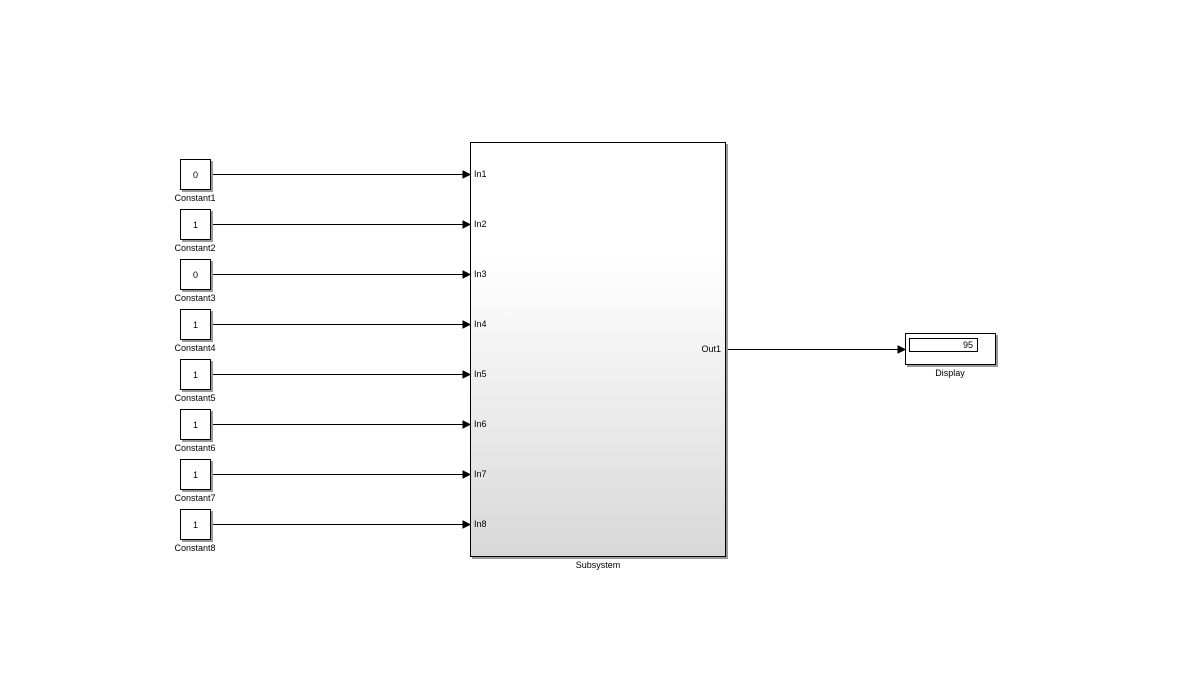  I want to click on input-port-label: In5, so click(480, 374).